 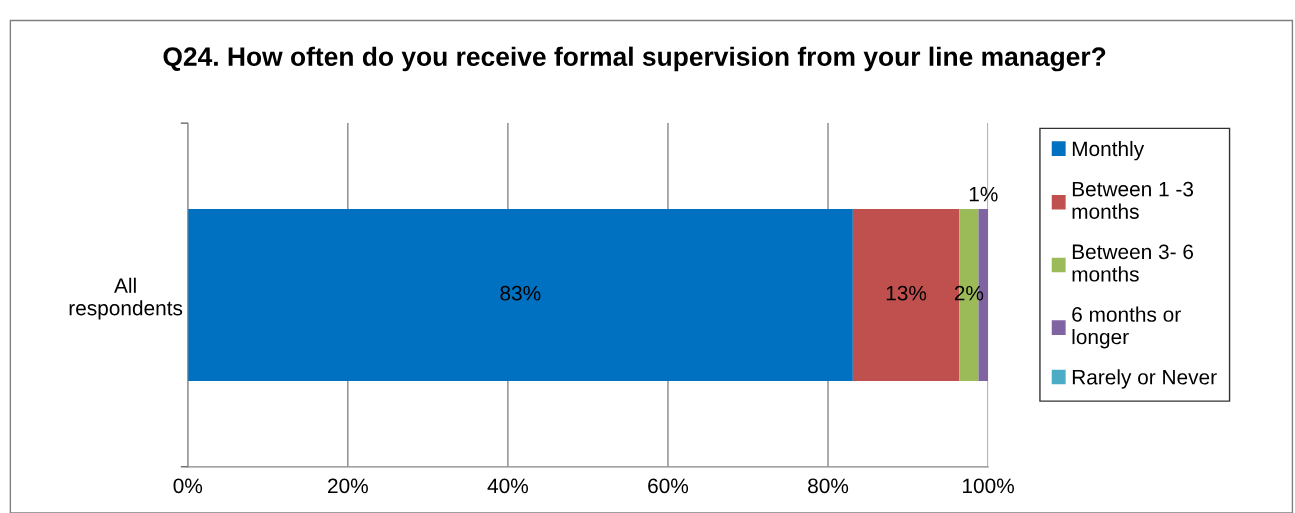 I want to click on y-tick-label: All respondents, so click(x=126, y=298).